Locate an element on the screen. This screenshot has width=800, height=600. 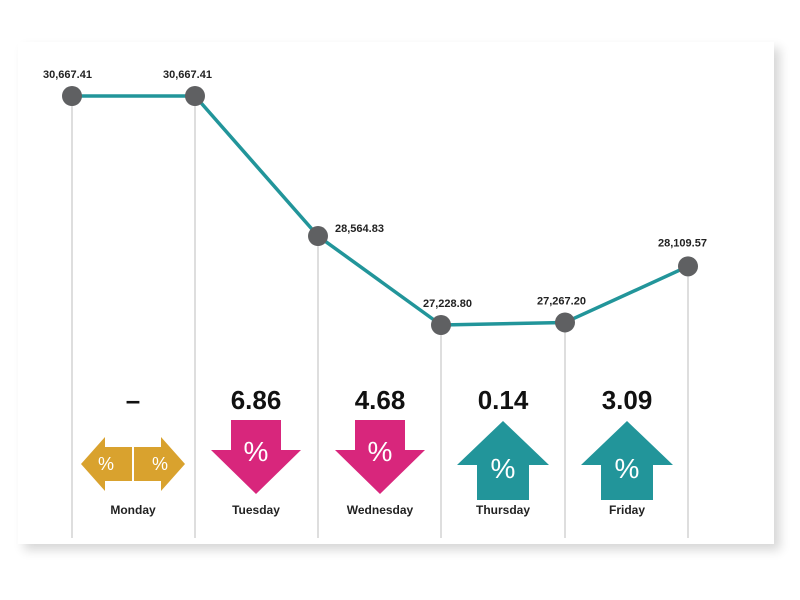
data-label: 27,267.20 is located at coordinates (561, 301).